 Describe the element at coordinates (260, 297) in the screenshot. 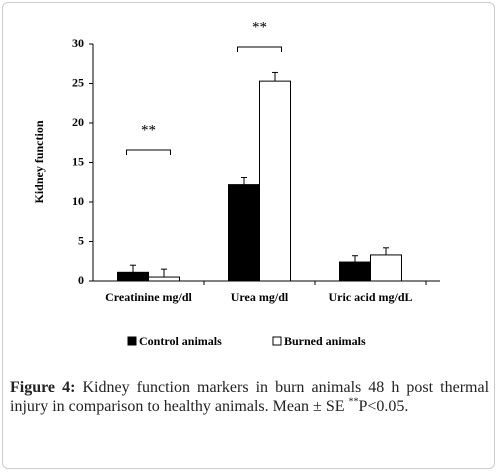

I see `x-tick-label: Urea mg/dl` at that location.